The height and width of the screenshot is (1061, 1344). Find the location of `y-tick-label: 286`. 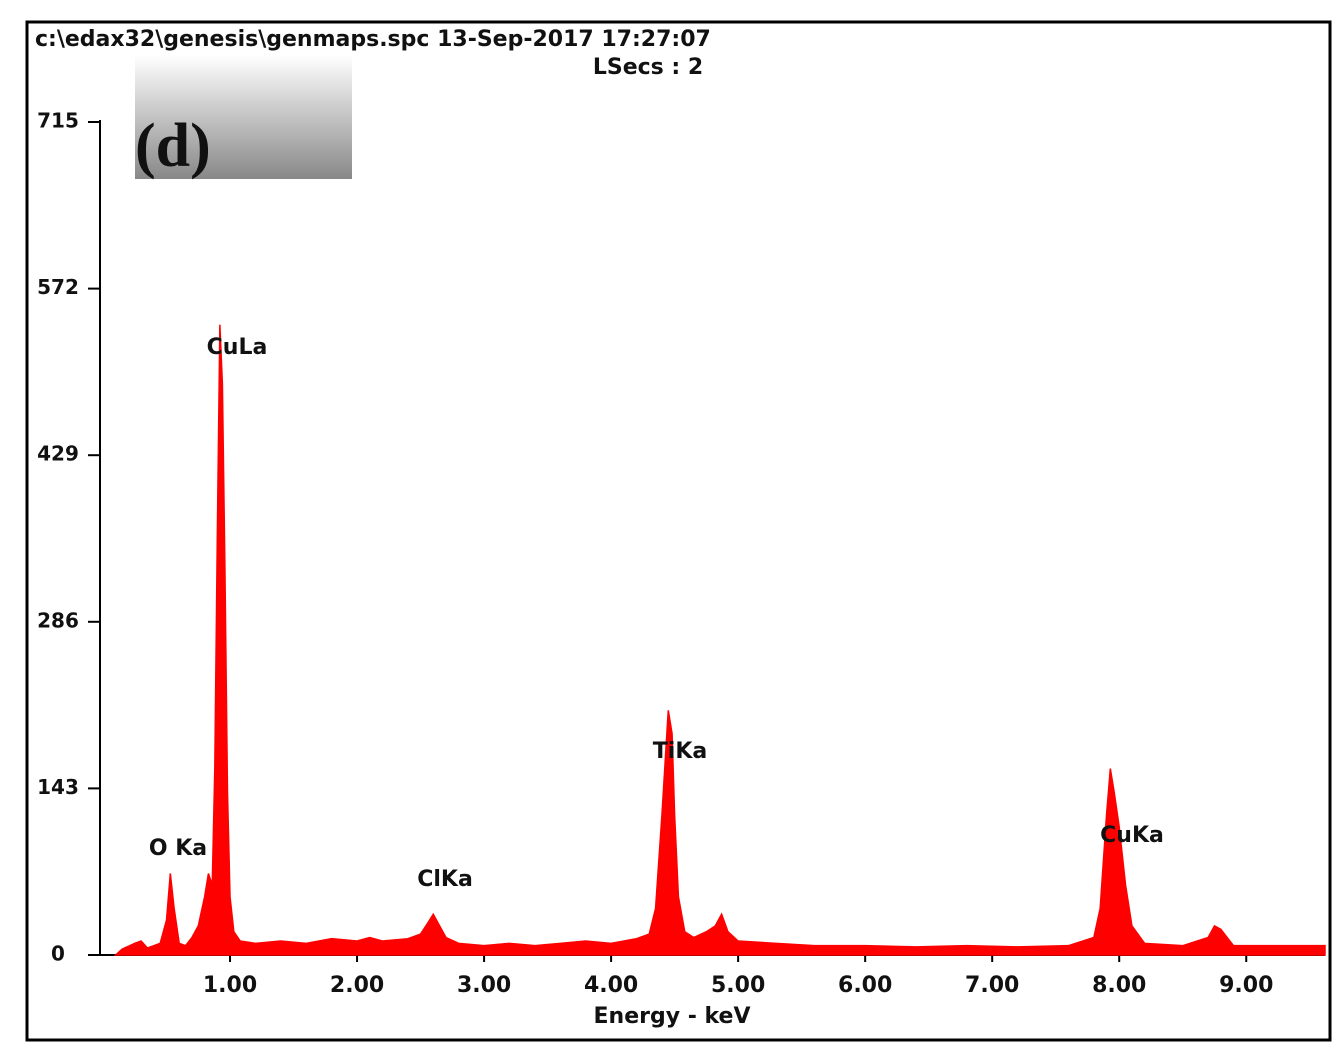

y-tick-label: 286 is located at coordinates (58, 620).